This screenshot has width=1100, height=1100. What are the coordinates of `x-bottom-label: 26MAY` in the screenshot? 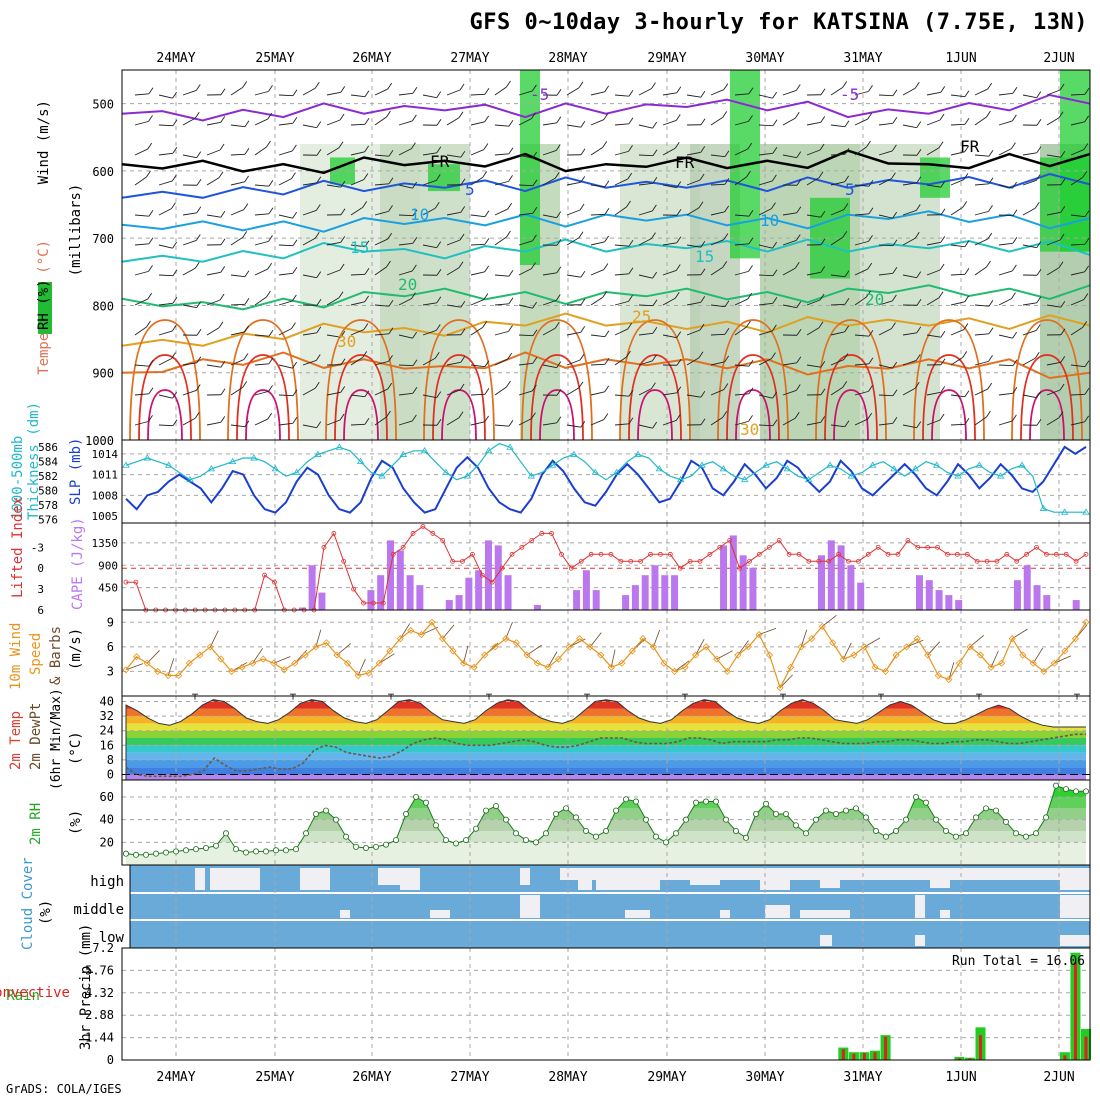 It's located at (371, 1077).